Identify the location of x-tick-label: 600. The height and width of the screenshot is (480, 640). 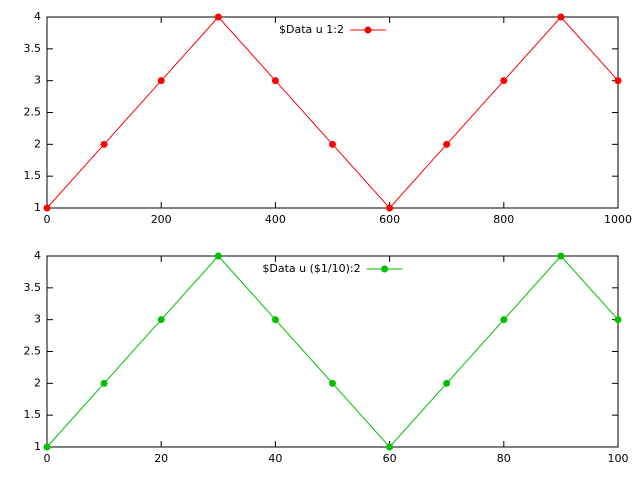
(389, 219).